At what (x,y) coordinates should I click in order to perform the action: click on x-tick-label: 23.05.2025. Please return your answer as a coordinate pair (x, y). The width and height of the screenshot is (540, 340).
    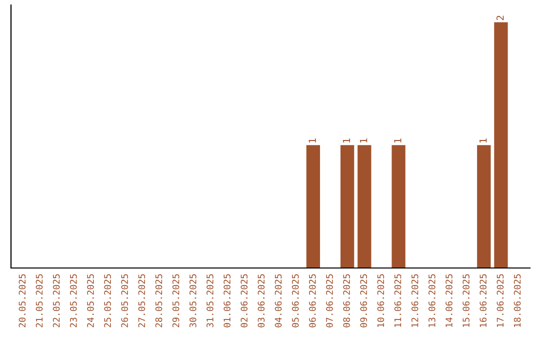
    Looking at the image, I should click on (73, 301).